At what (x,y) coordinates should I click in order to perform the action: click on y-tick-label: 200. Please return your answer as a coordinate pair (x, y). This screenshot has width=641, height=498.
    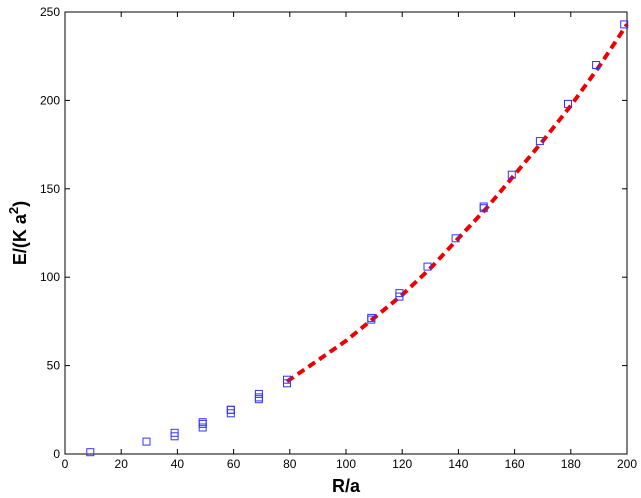
    Looking at the image, I should click on (50, 100).